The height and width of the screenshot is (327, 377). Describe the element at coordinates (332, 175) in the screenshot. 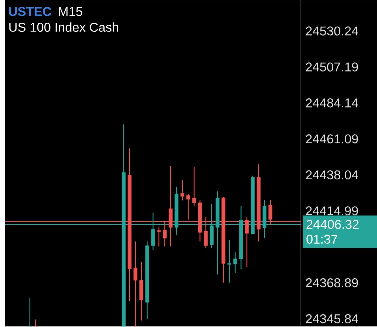

I see `y-tick-label: 24438.04` at that location.